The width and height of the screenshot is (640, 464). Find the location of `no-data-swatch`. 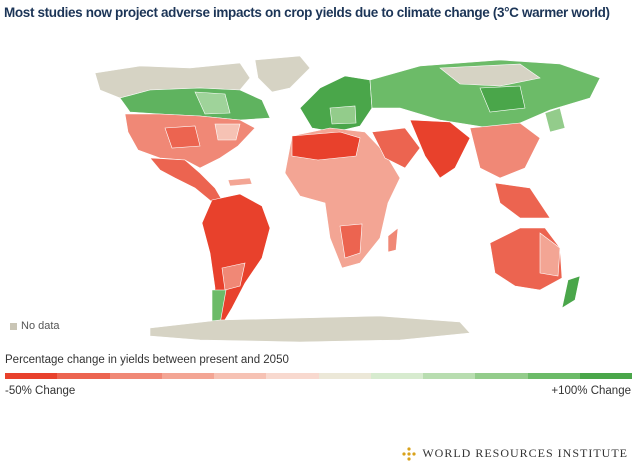

no-data-swatch is located at coordinates (13, 326).